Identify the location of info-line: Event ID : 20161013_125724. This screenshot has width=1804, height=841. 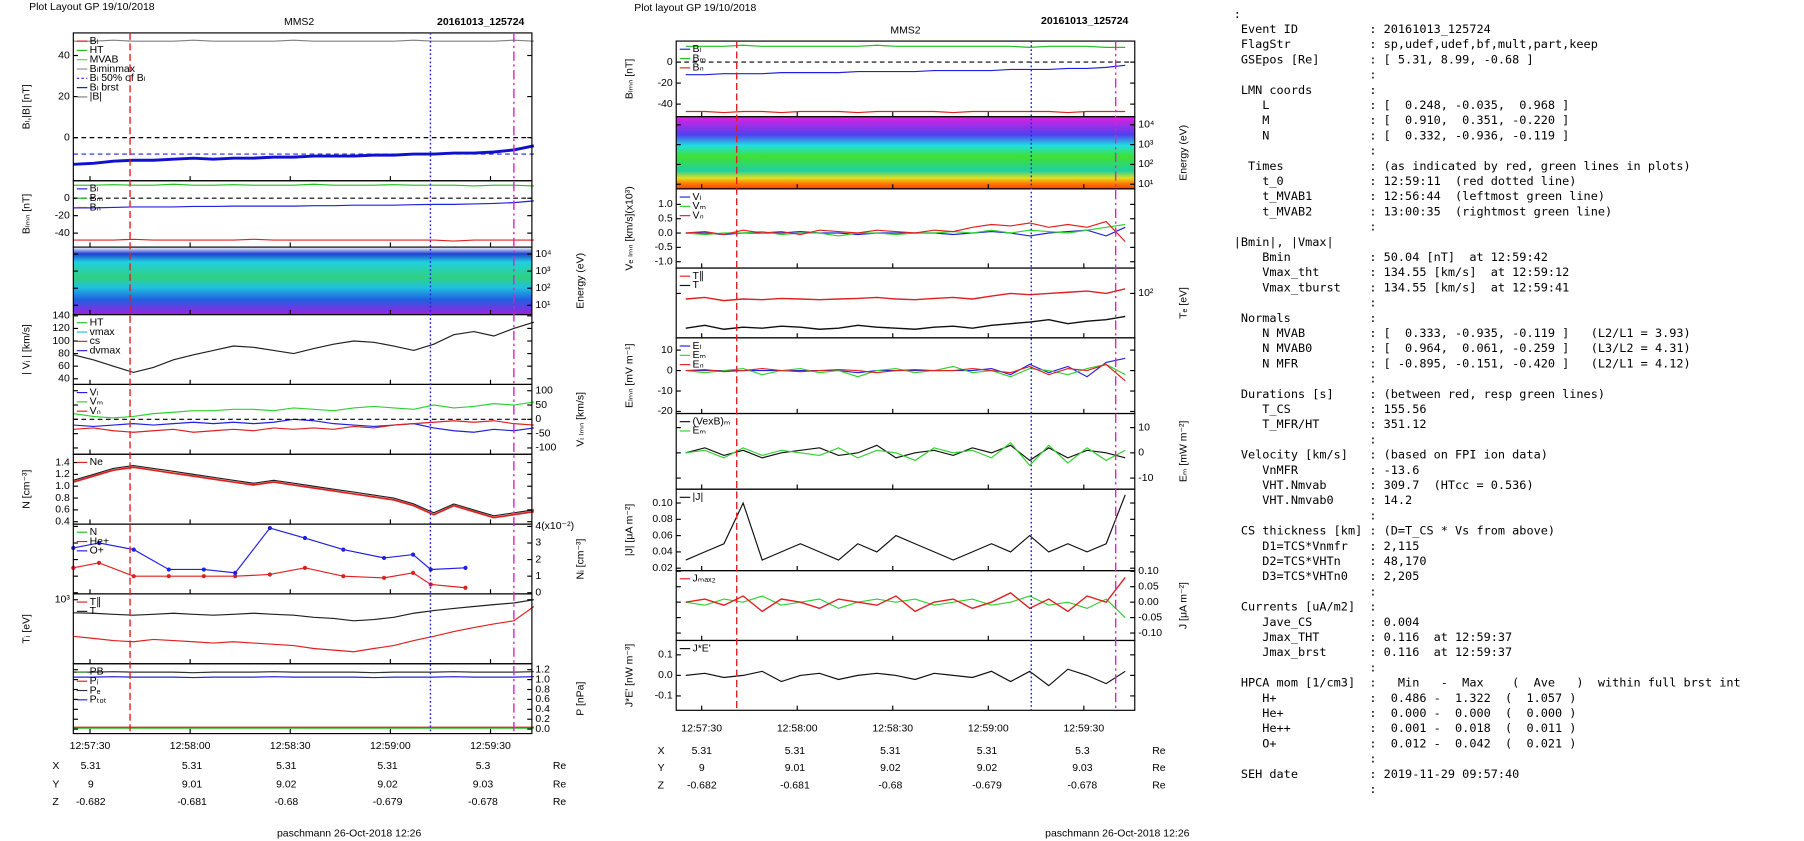
(1362, 29).